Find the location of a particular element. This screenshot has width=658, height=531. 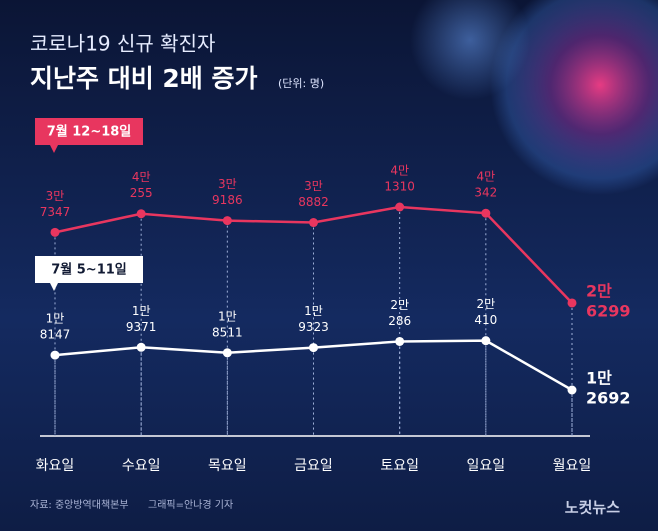

x-tick-label: 토요일 is located at coordinates (399, 466).